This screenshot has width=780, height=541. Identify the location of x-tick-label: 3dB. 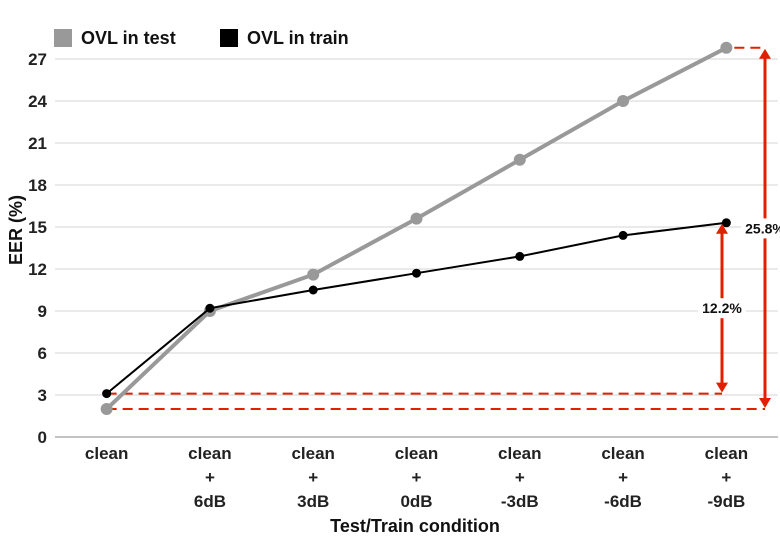
(313, 501).